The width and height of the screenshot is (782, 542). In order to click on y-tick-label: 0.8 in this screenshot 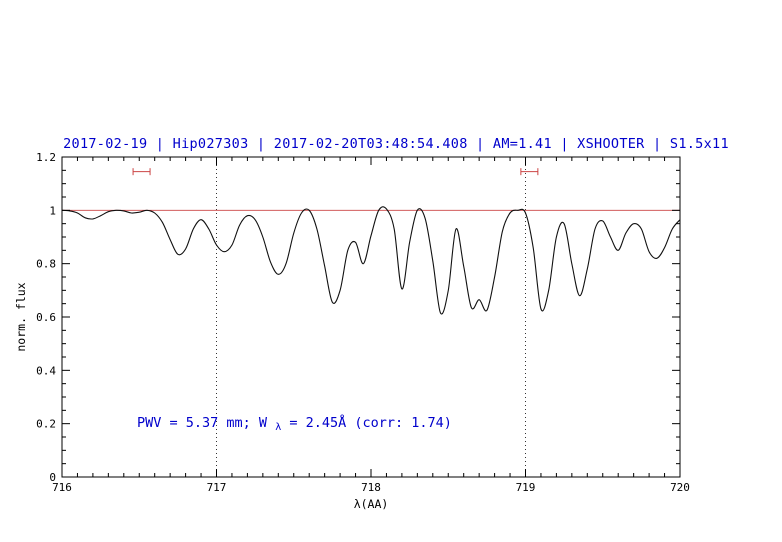, I will do `click(46, 264)`.